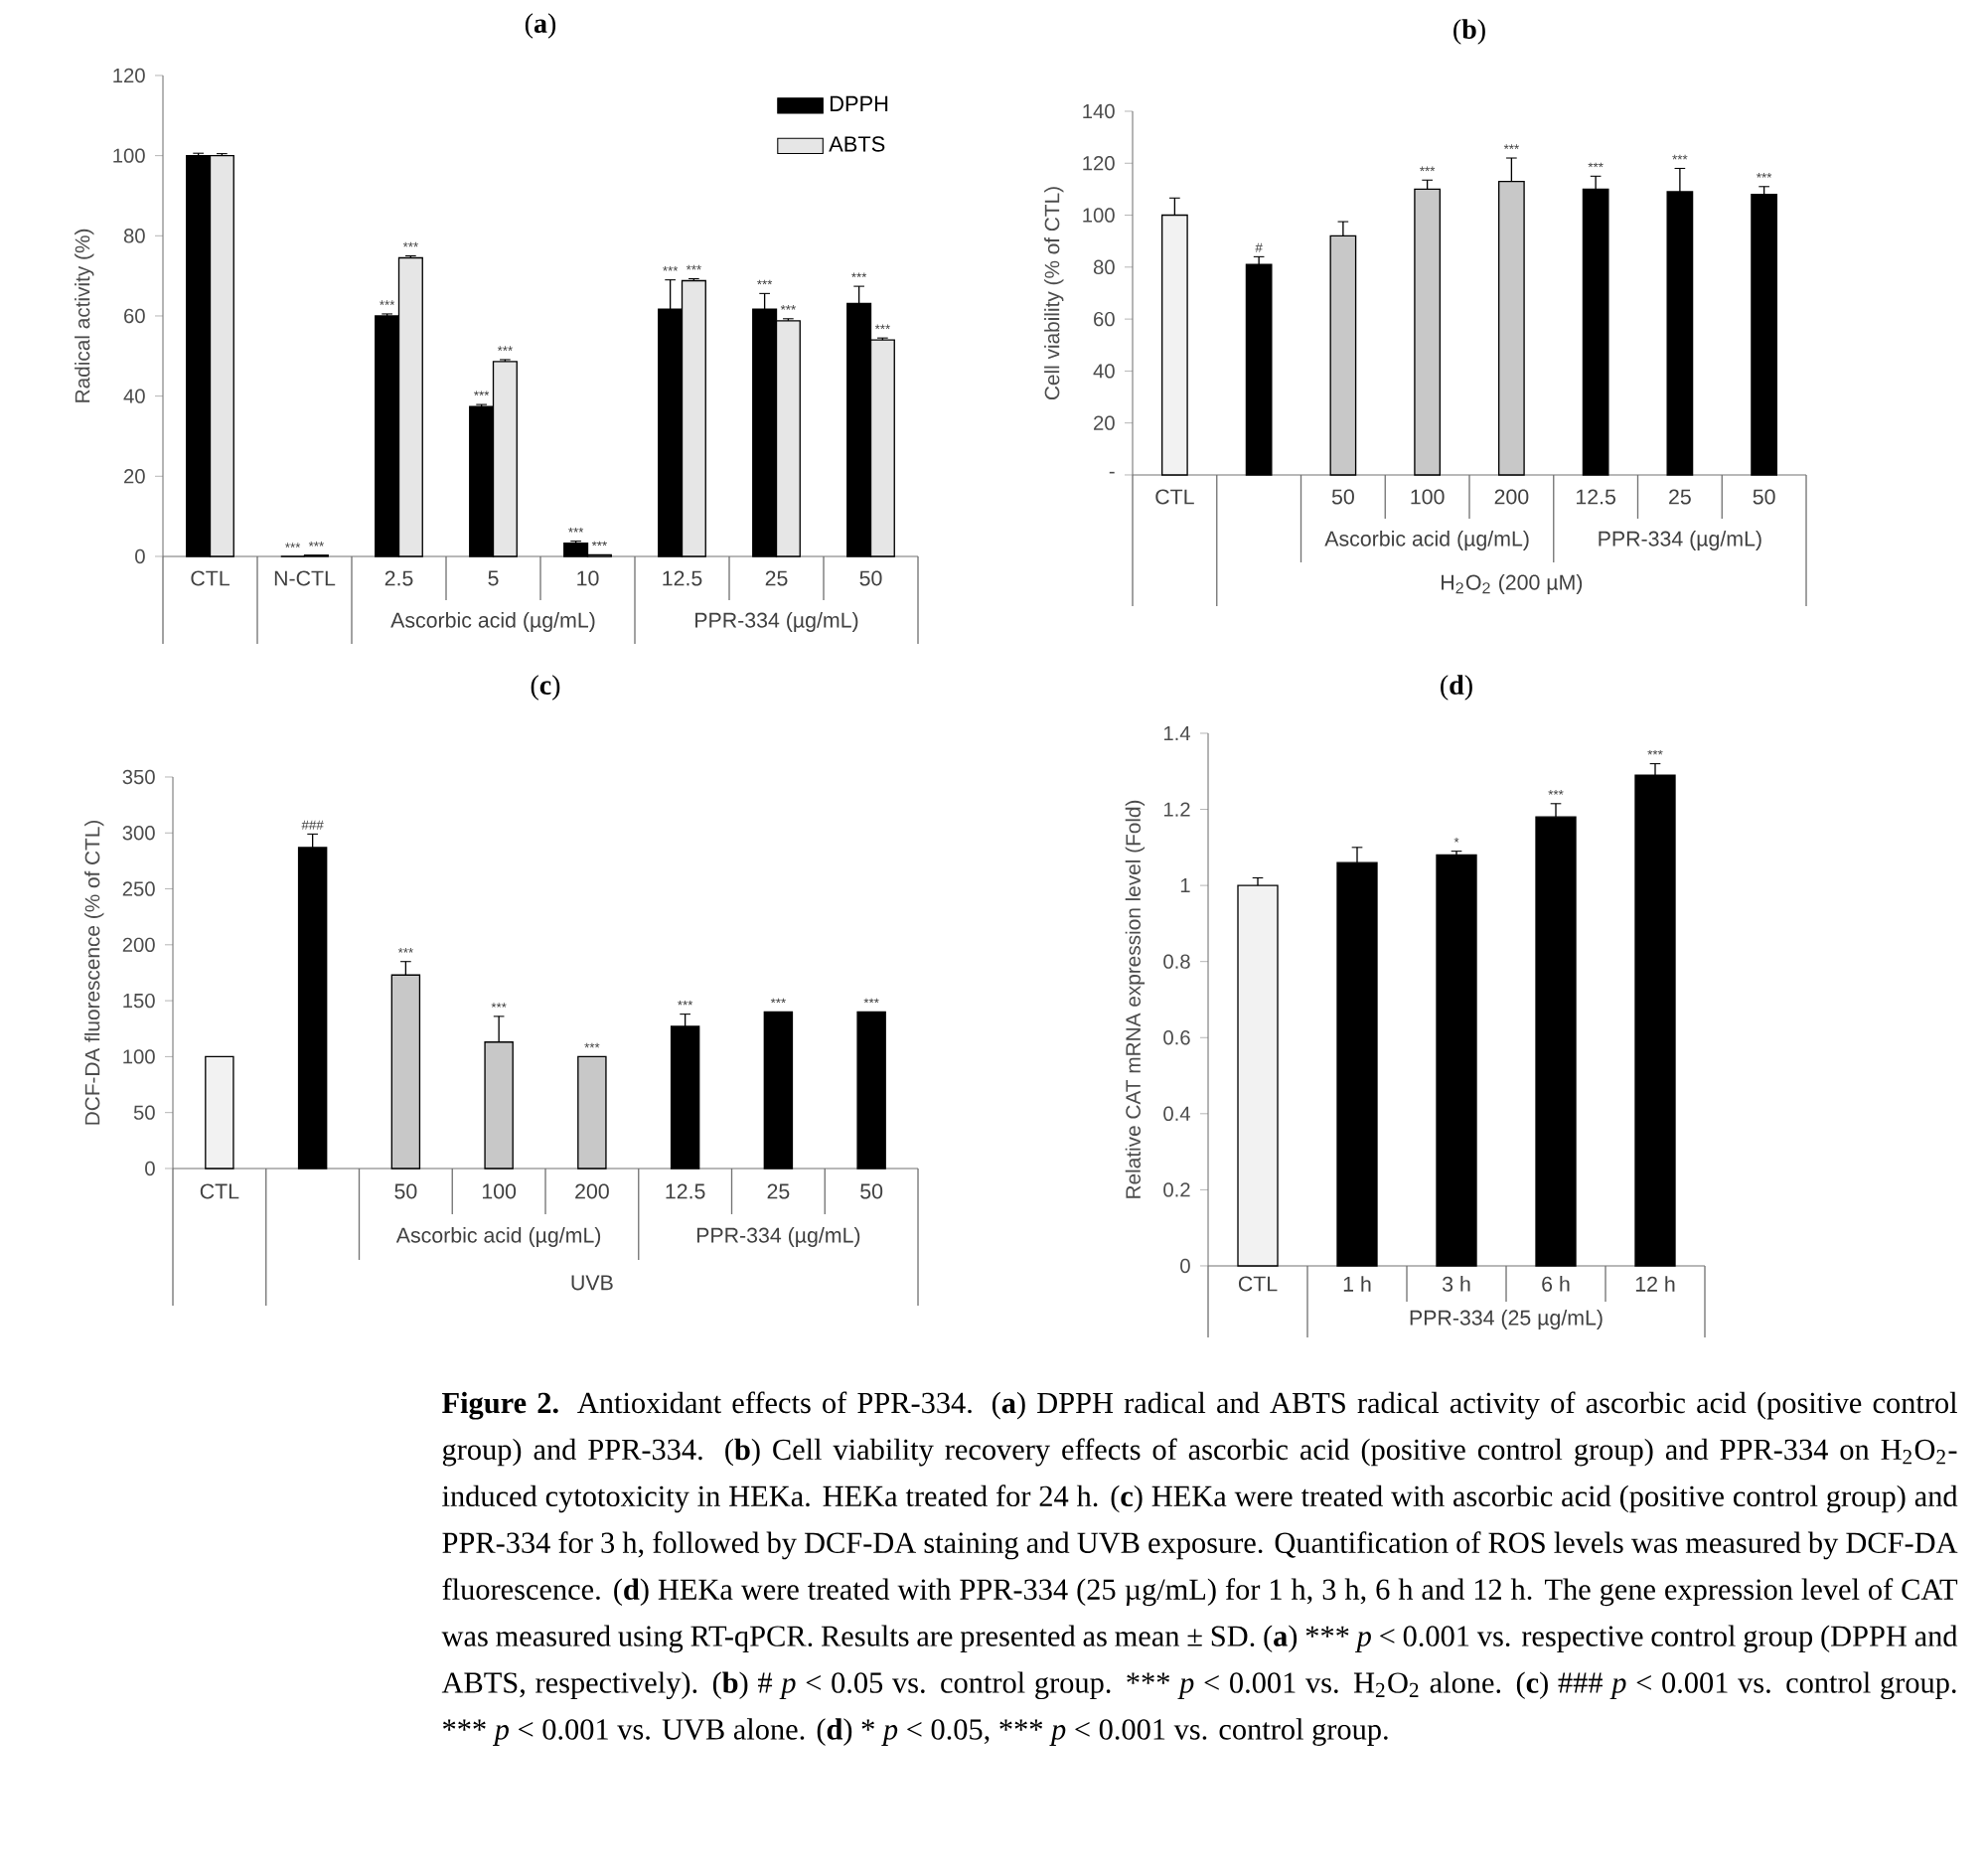 The width and height of the screenshot is (1987, 1876). What do you see at coordinates (1456, 1284) in the screenshot?
I see `x-tick-label: 3 h` at bounding box center [1456, 1284].